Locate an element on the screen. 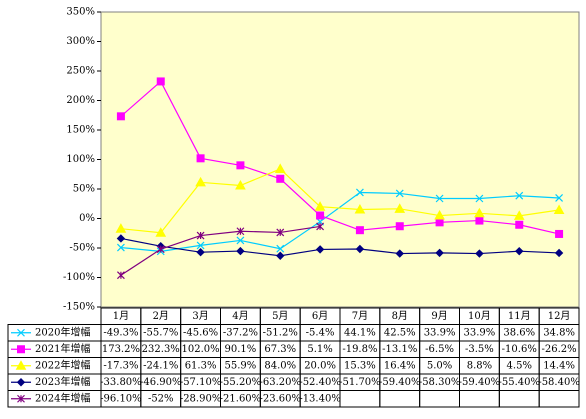  table-value: -96.10% is located at coordinates (121, 398).